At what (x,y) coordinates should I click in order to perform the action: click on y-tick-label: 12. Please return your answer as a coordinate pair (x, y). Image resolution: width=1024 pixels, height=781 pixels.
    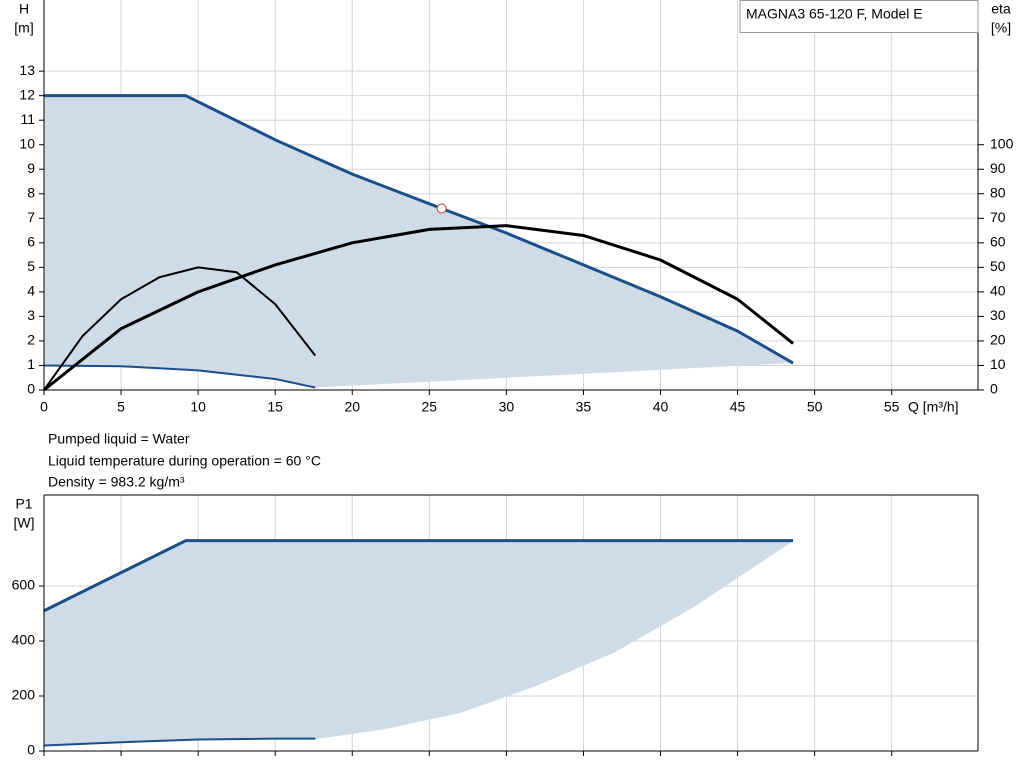
    Looking at the image, I should click on (27, 94).